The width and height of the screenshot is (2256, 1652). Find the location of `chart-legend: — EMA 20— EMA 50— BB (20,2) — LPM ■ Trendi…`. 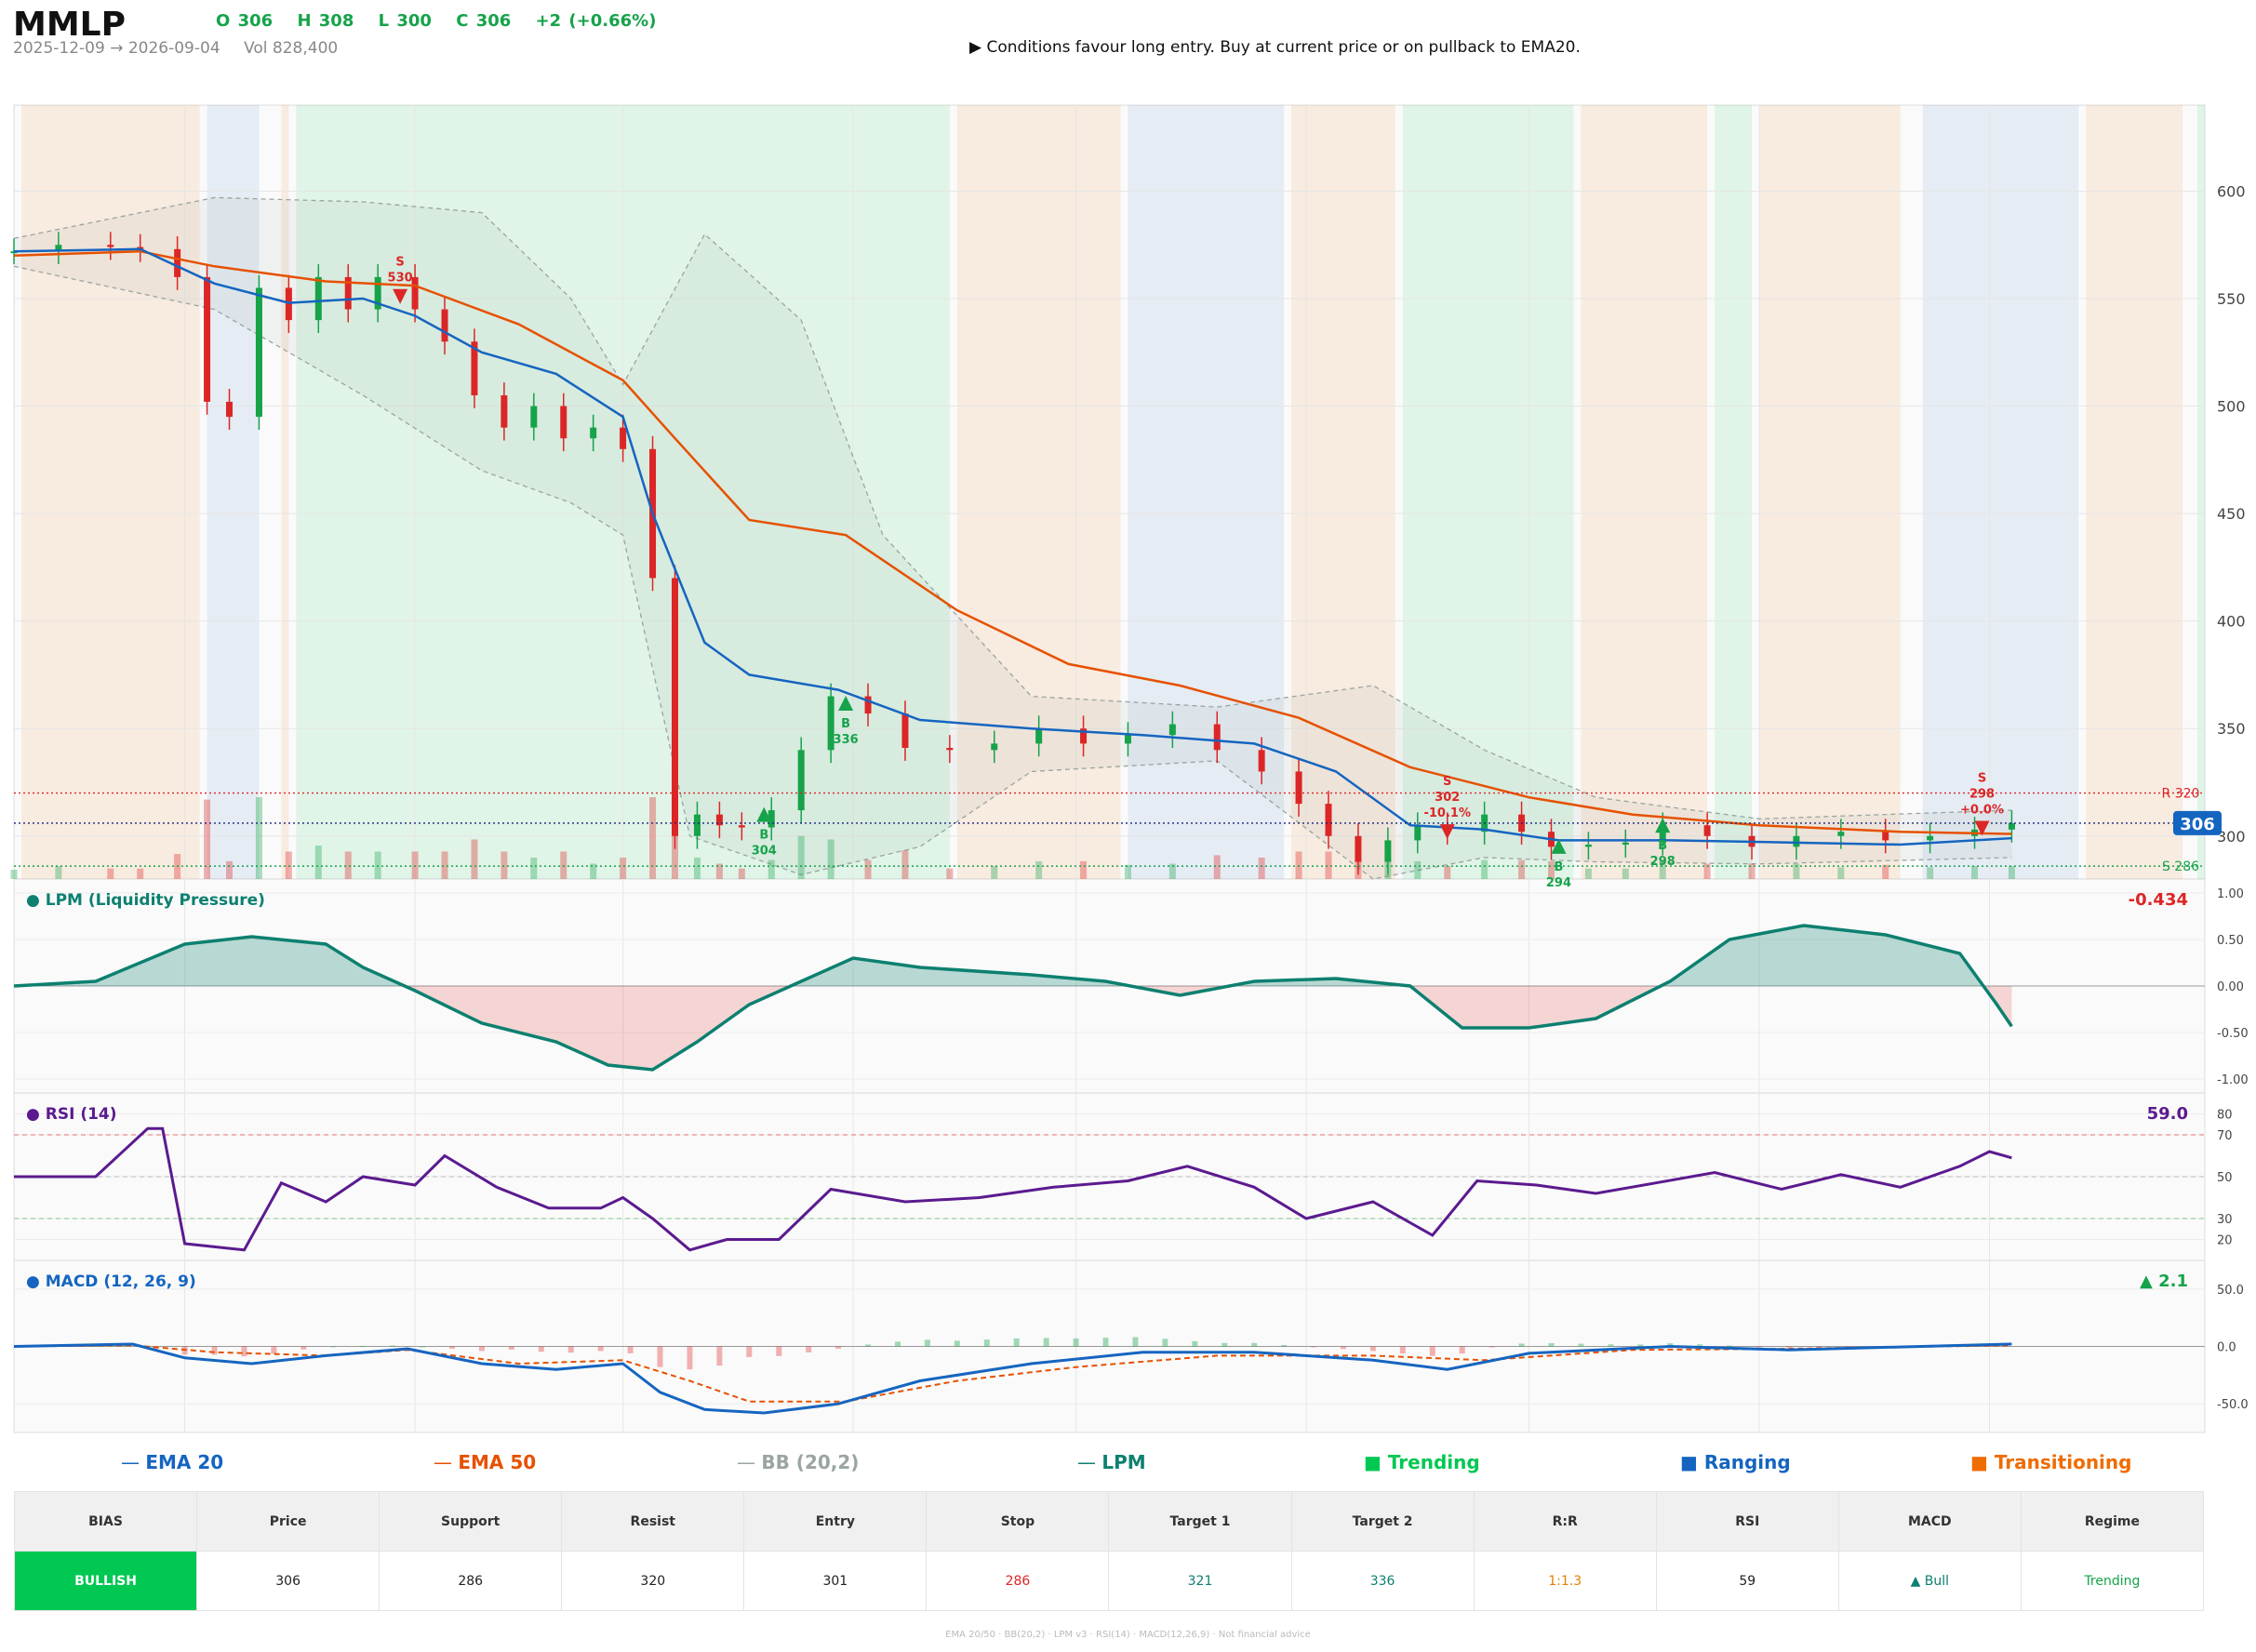

chart-legend: — EMA 20— EMA 50— BB (20,2) — LPM ■ Trendi… is located at coordinates (1128, 1465).